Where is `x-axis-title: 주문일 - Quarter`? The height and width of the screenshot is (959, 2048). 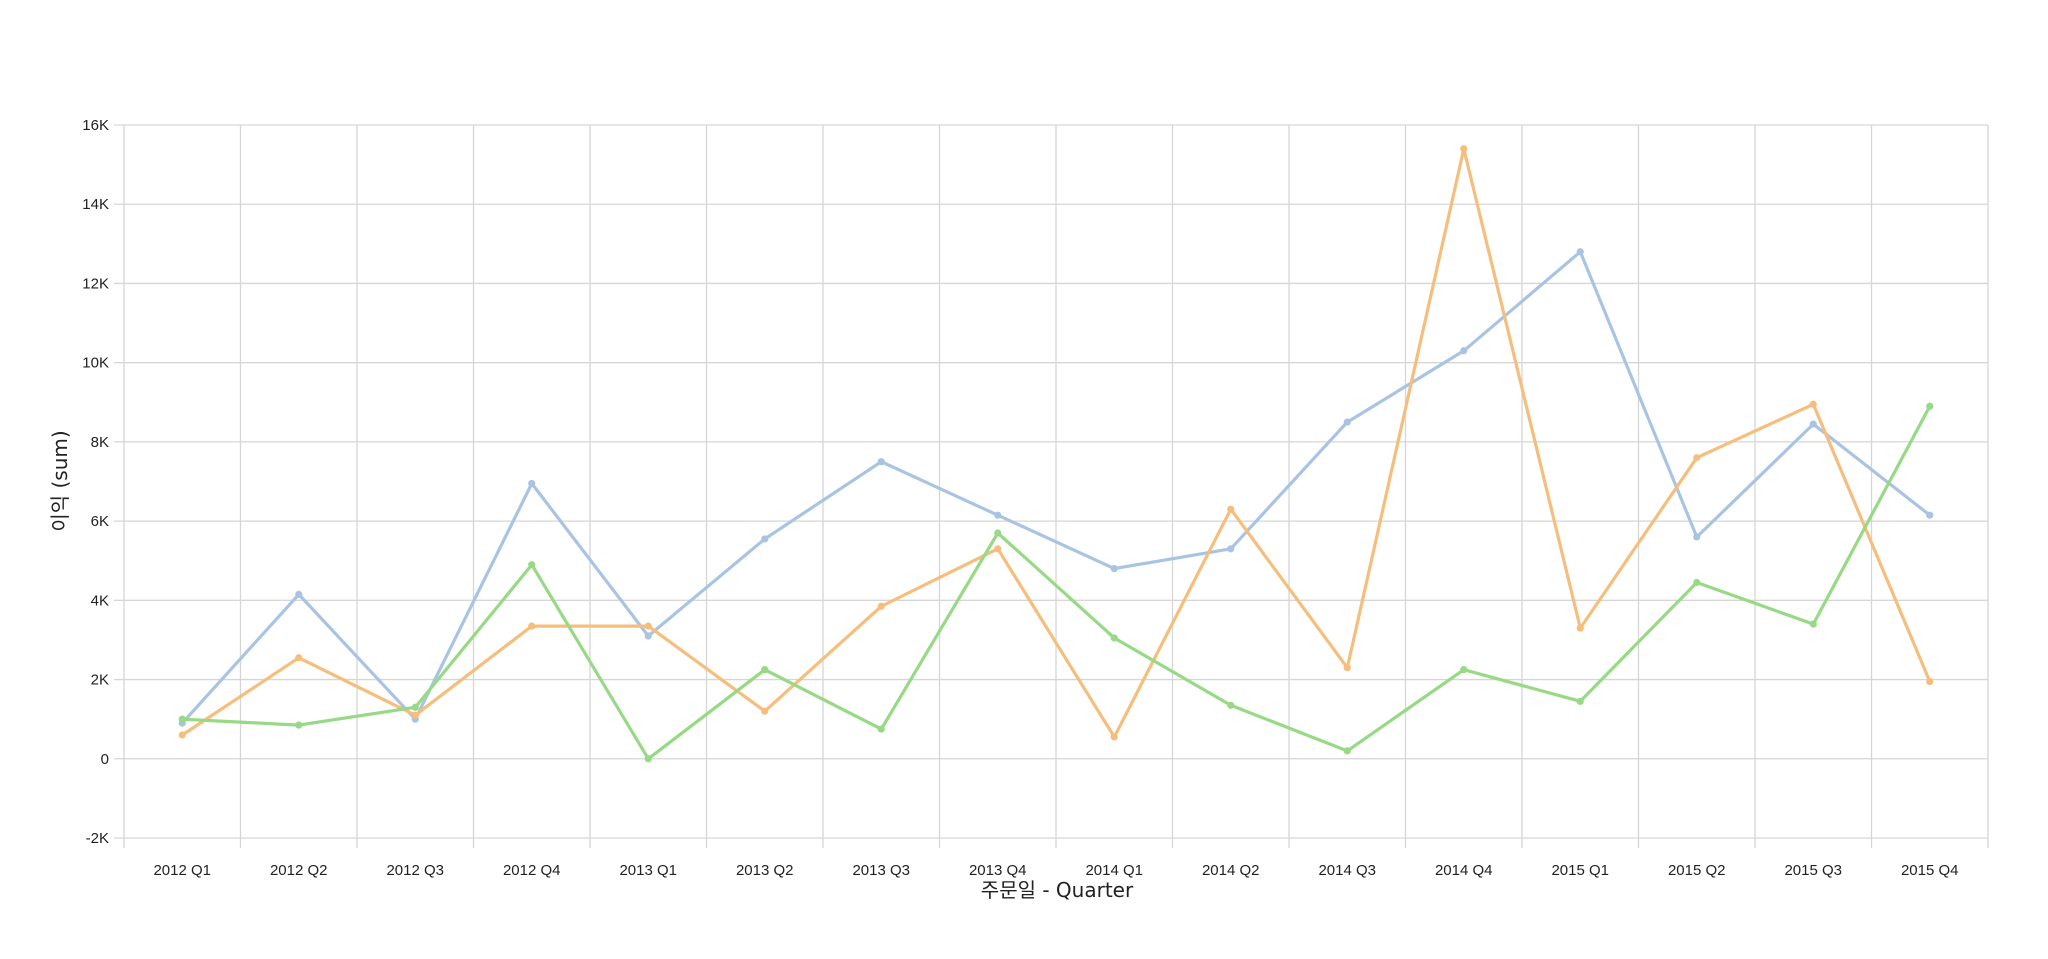
x-axis-title: 주문일 - Quarter is located at coordinates (1057, 890).